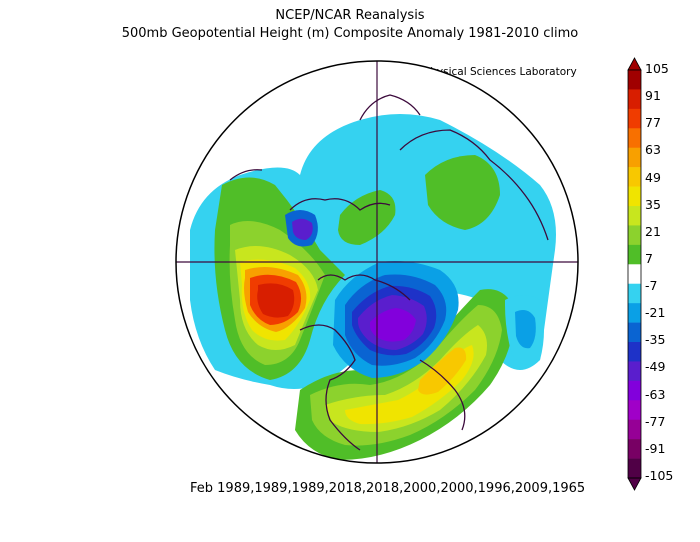 The image size is (700, 542). Describe the element at coordinates (653, 177) in the screenshot. I see `colorbar-label: 49` at that location.